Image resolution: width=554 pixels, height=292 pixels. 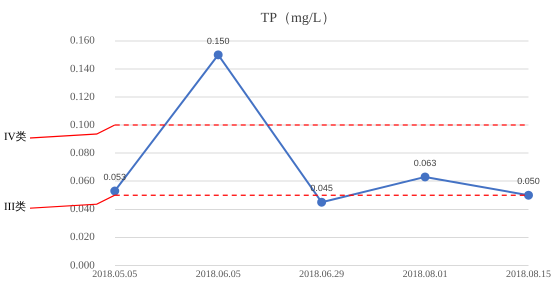 What do you see at coordinates (528, 181) in the screenshot?
I see `data-label: 0.050` at bounding box center [528, 181].